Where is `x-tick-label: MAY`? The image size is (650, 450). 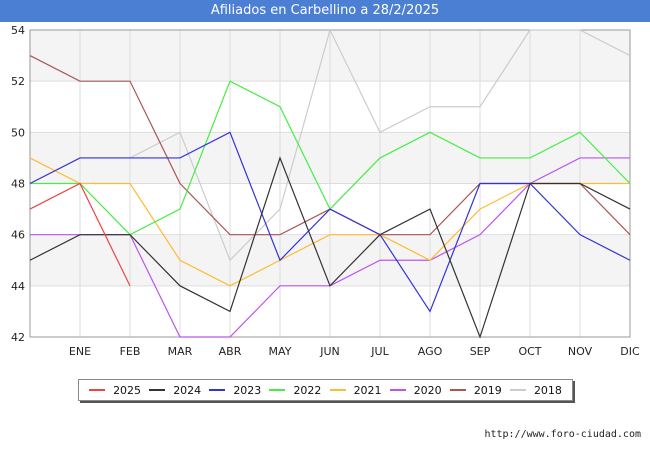 x-tick-label: MAY is located at coordinates (280, 351).